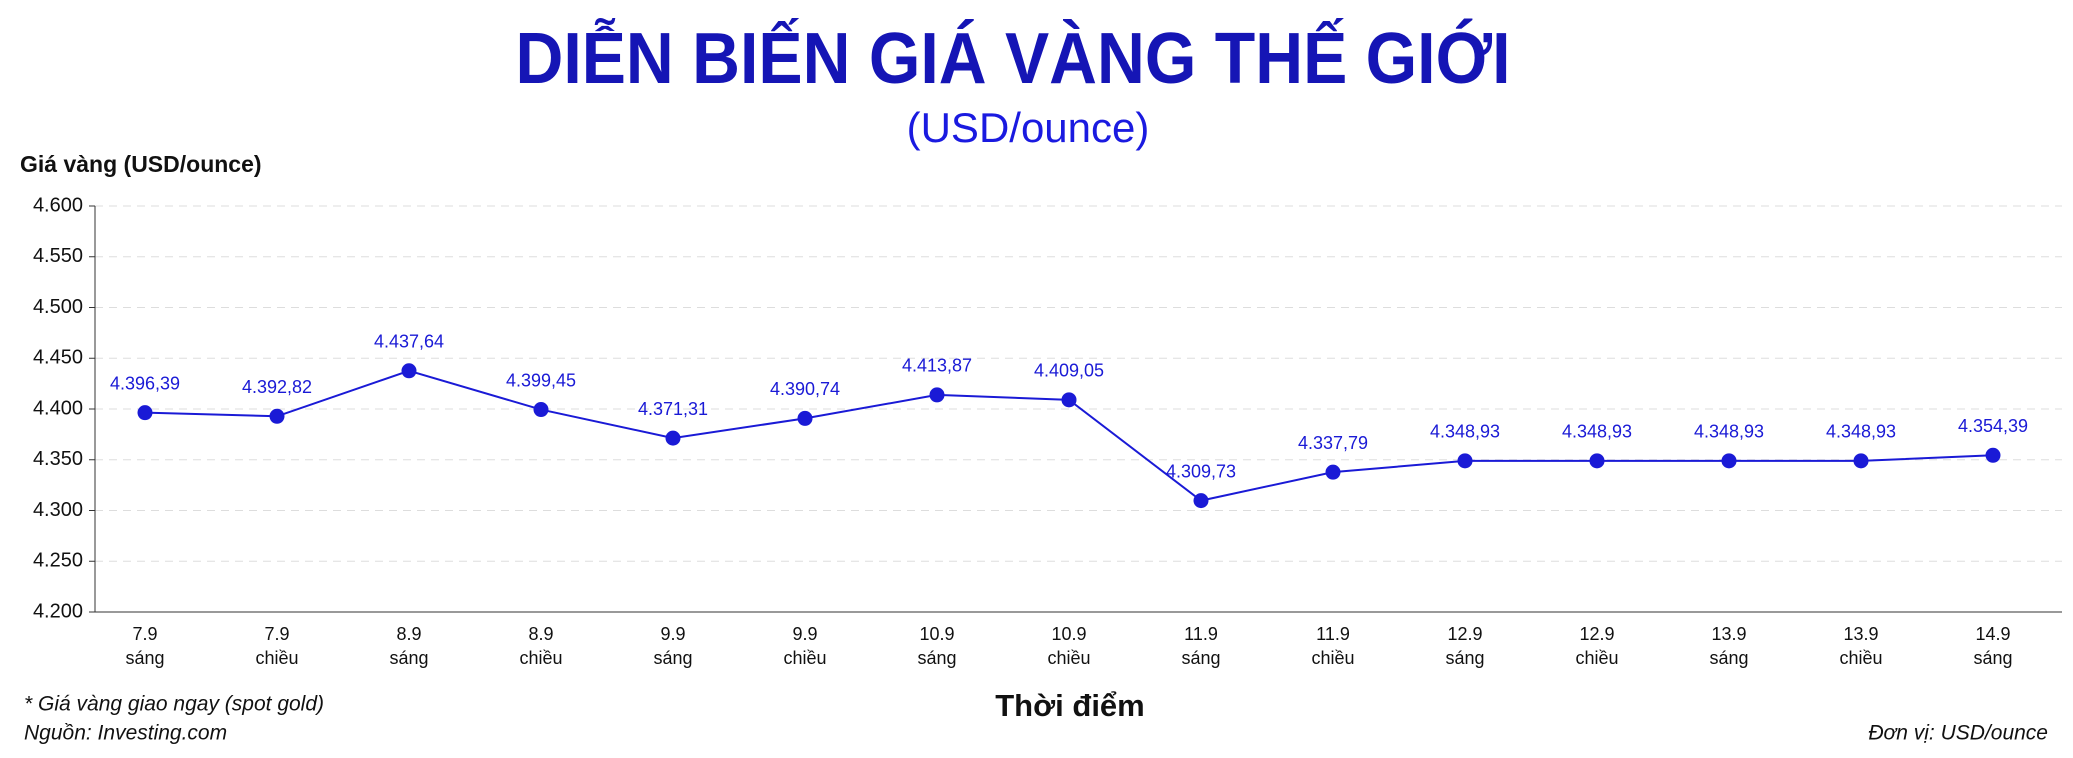 This screenshot has height=758, width=2073. I want to click on data-label: 4.354,39, so click(1993, 426).